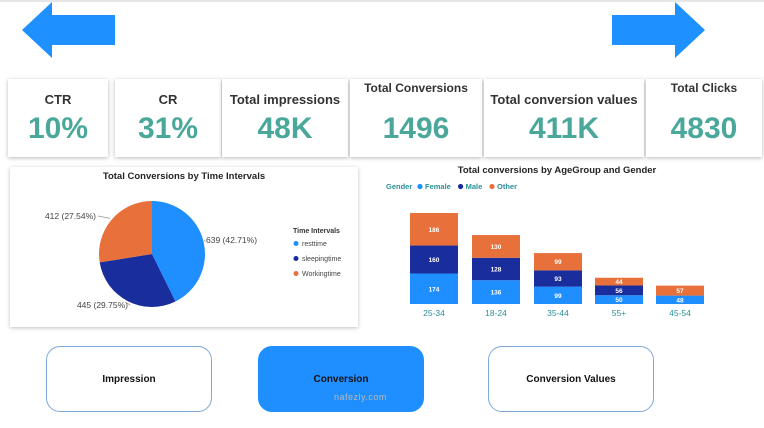 The image size is (764, 428). Describe the element at coordinates (168, 99) in the screenshot. I see `kpi-label: CR` at that location.